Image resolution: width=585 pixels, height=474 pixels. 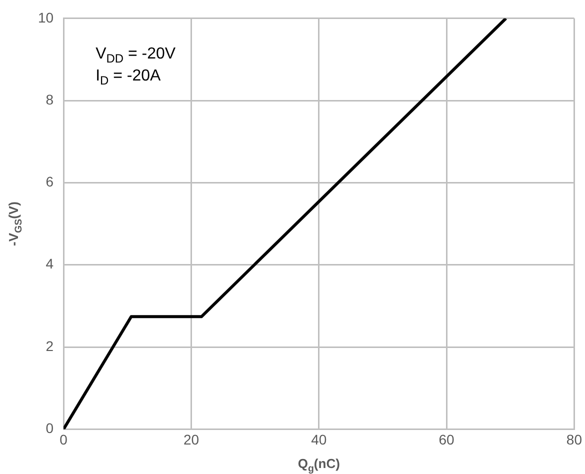 What do you see at coordinates (191, 439) in the screenshot?
I see `x-tick-label: 20` at bounding box center [191, 439].